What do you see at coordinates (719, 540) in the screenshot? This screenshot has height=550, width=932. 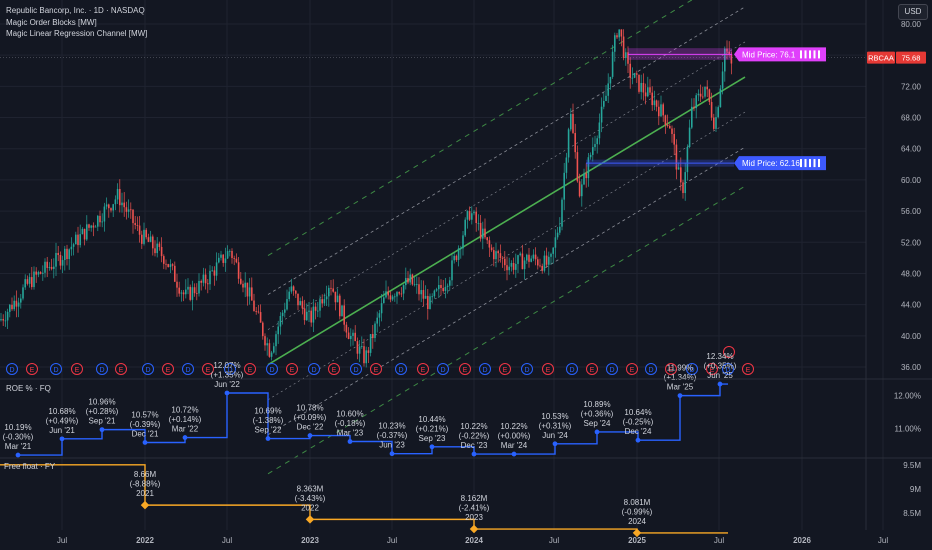 I see `time-axis-label: Jul` at bounding box center [719, 540].